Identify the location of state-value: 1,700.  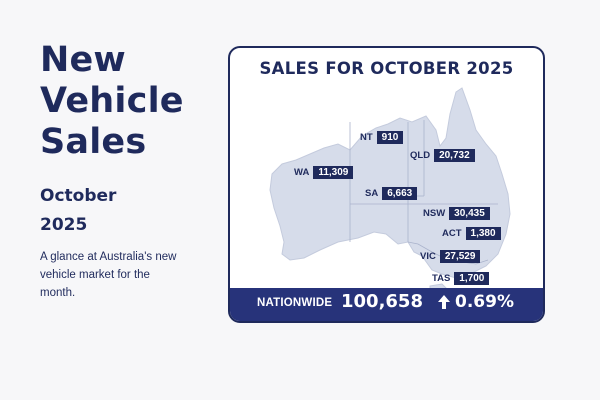
(472, 278).